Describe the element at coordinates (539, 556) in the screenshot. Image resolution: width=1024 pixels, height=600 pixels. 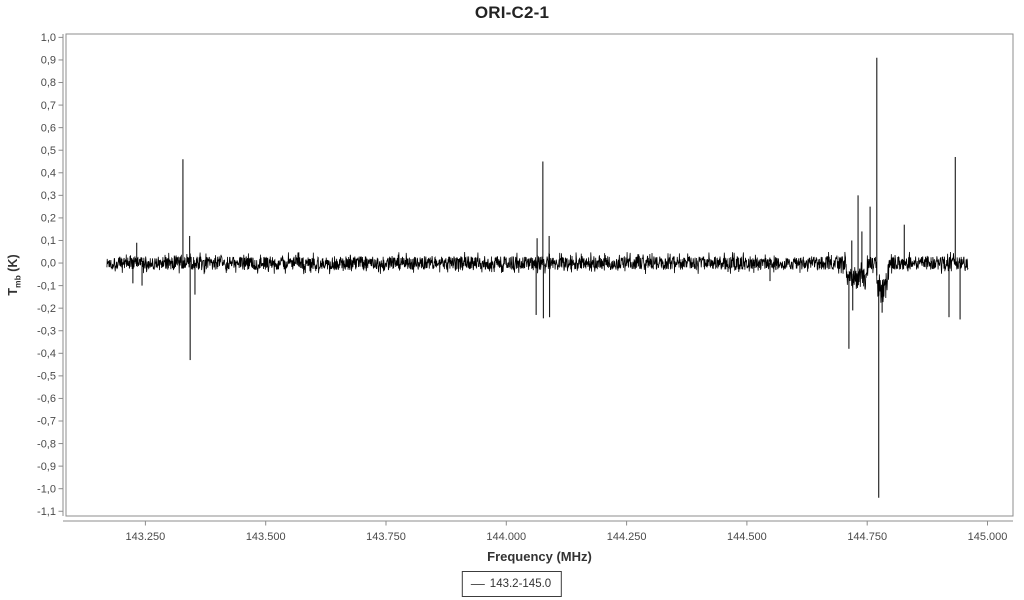
I see `x-axis-title: Frequency (MHz)` at that location.